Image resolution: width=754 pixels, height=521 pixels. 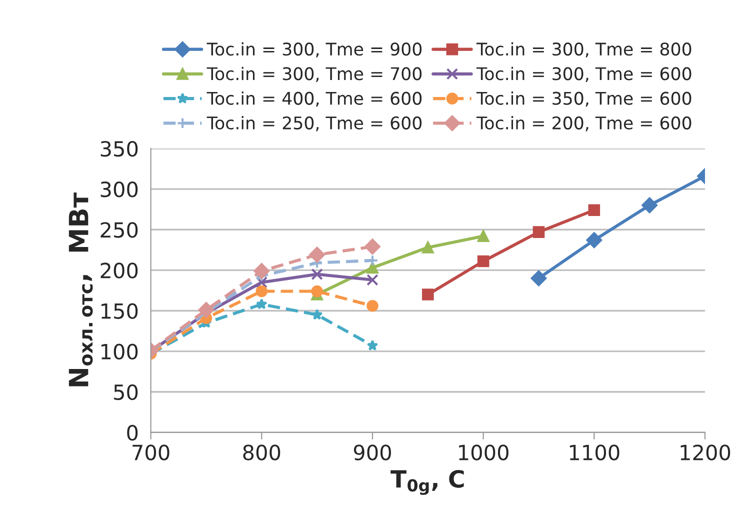 What do you see at coordinates (126, 392) in the screenshot?
I see `y-tick-label: 50` at bounding box center [126, 392].